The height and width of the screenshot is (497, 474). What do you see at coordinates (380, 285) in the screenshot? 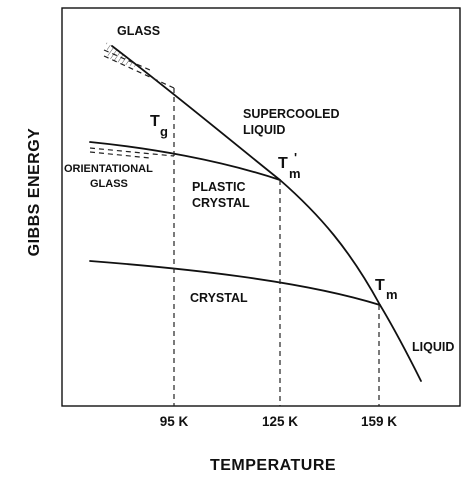
I see `tm-main: T` at bounding box center [380, 285].